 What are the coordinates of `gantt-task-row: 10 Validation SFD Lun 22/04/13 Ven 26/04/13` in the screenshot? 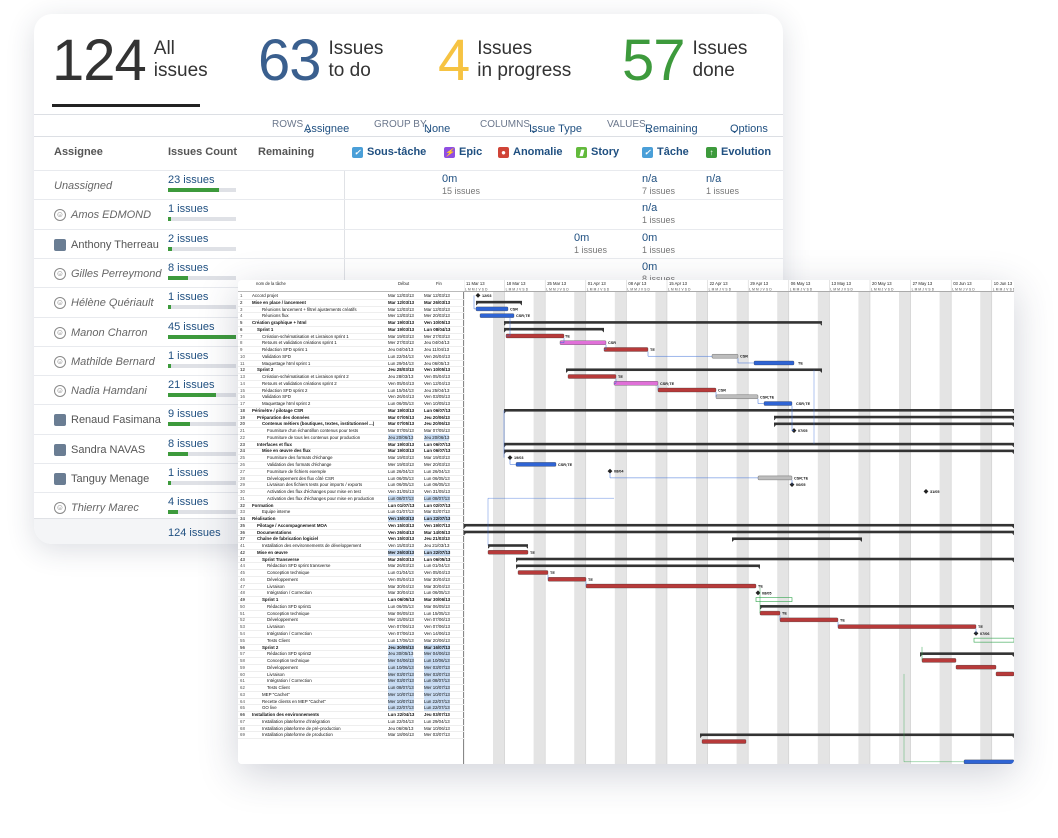 It's located at (351, 357).